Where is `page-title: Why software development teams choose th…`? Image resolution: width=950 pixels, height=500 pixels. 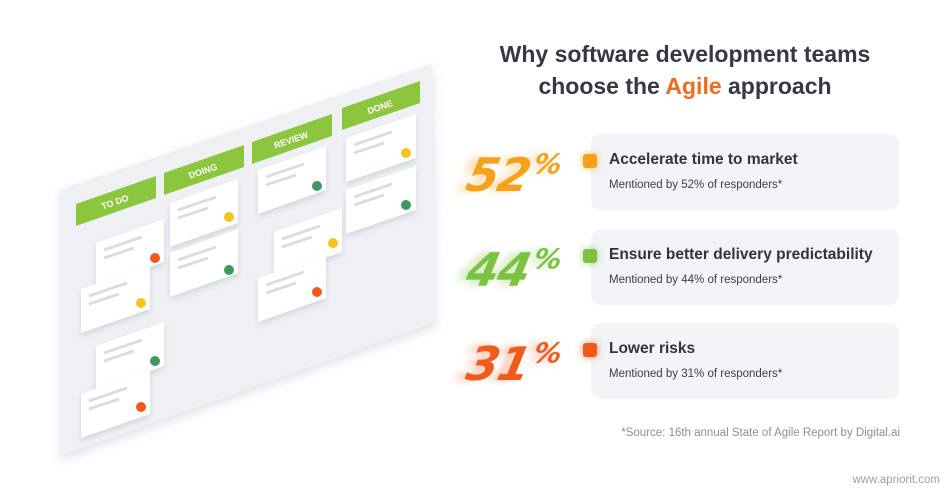 page-title: Why software development teams choose th… is located at coordinates (685, 70).